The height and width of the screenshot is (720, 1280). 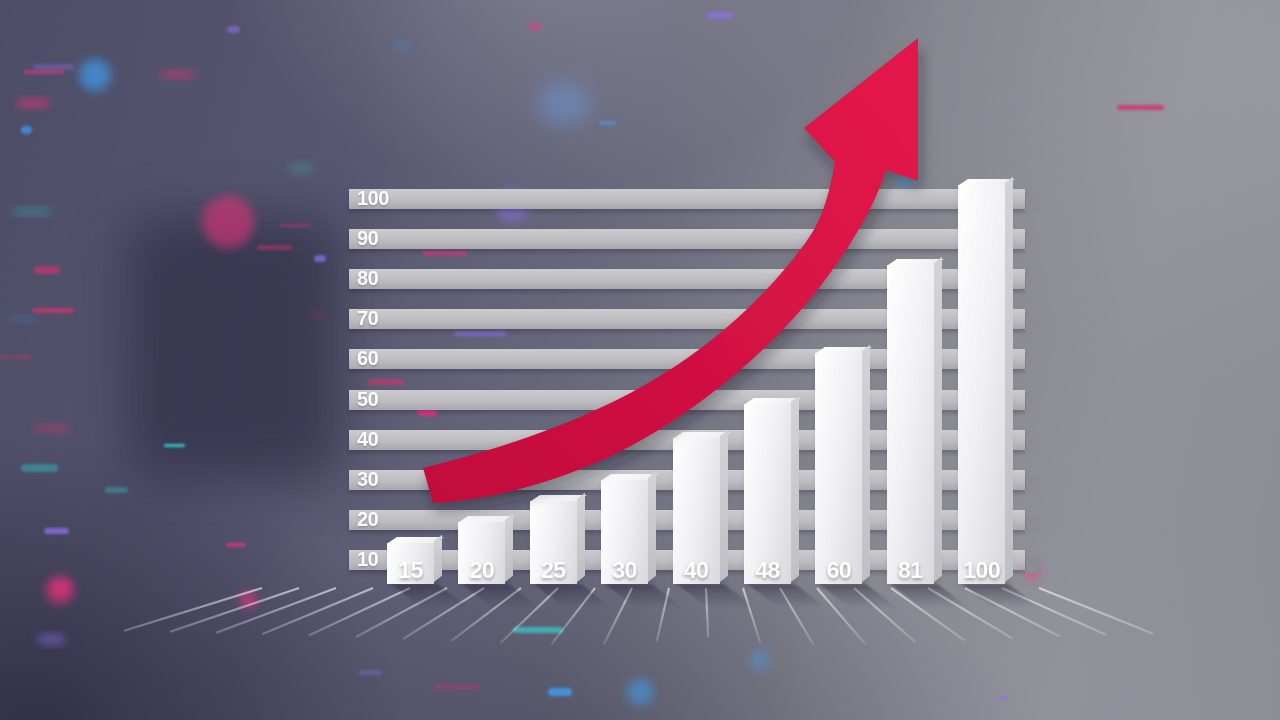 What do you see at coordinates (564, 104) in the screenshot?
I see `background-blue-glow` at bounding box center [564, 104].